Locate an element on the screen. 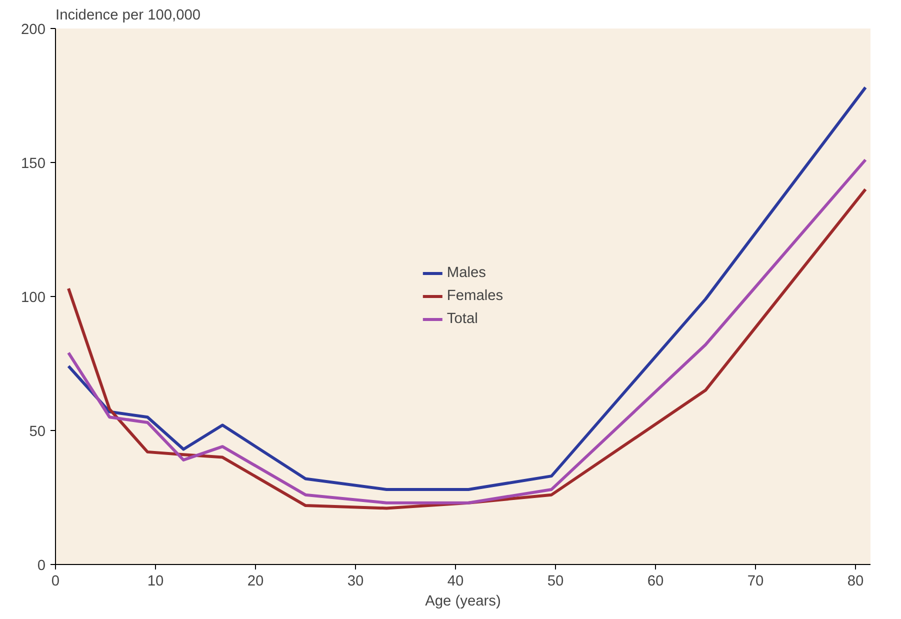 This screenshot has width=901, height=619. x-tick-label: 70 is located at coordinates (755, 582).